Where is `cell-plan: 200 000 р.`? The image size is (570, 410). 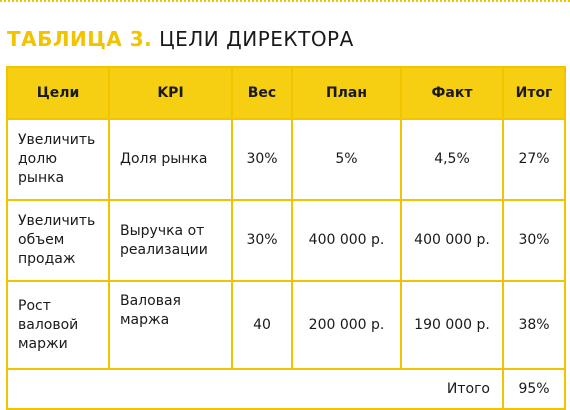
cell-plan: 200 000 р. is located at coordinates (346, 325).